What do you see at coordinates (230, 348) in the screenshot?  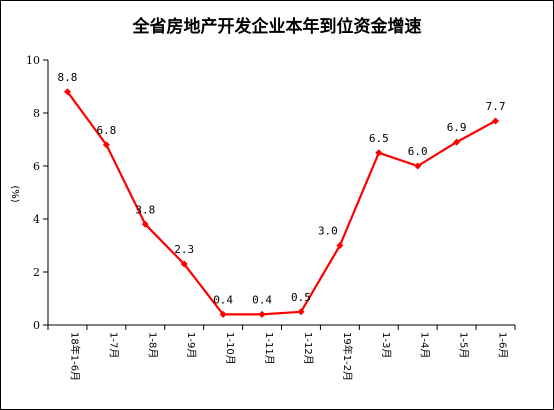 I see `x-tick-label: 1-10月` at bounding box center [230, 348].